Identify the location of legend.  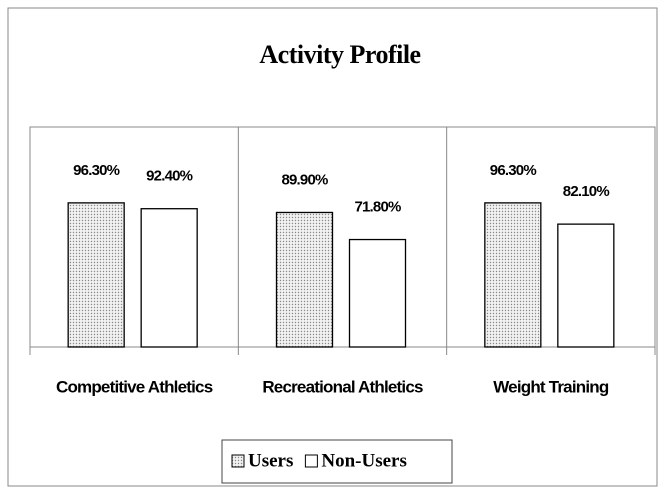
(337, 461).